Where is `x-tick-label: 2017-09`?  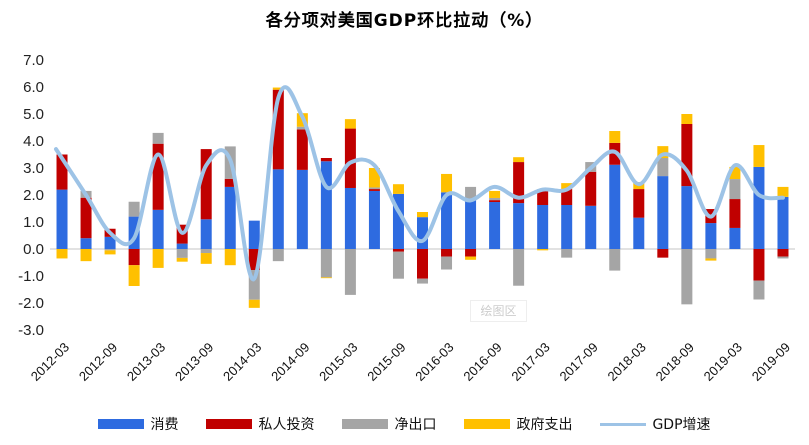
x-tick-label: 2017-09 is located at coordinates (578, 362).